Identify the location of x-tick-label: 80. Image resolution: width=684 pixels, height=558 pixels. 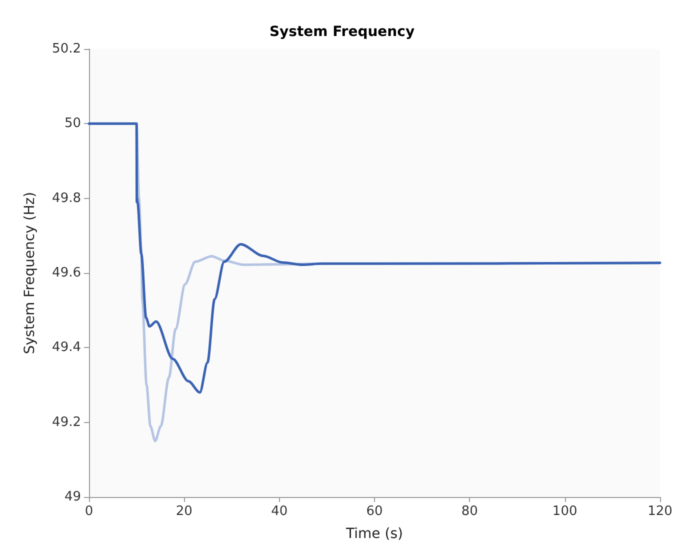
(469, 511).